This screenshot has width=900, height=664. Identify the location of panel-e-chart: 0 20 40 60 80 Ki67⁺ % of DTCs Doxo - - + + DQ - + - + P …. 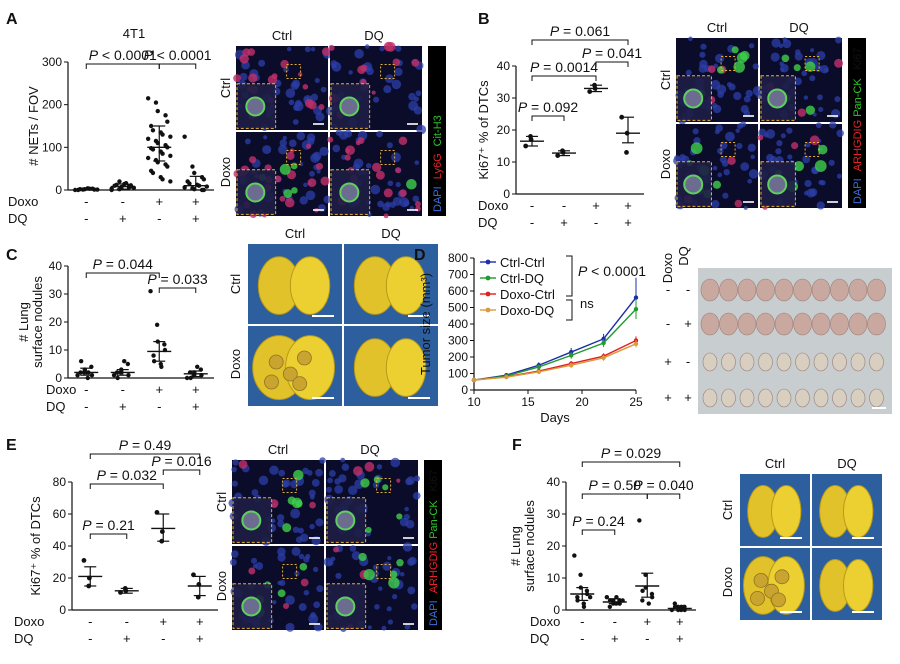
(116, 541).